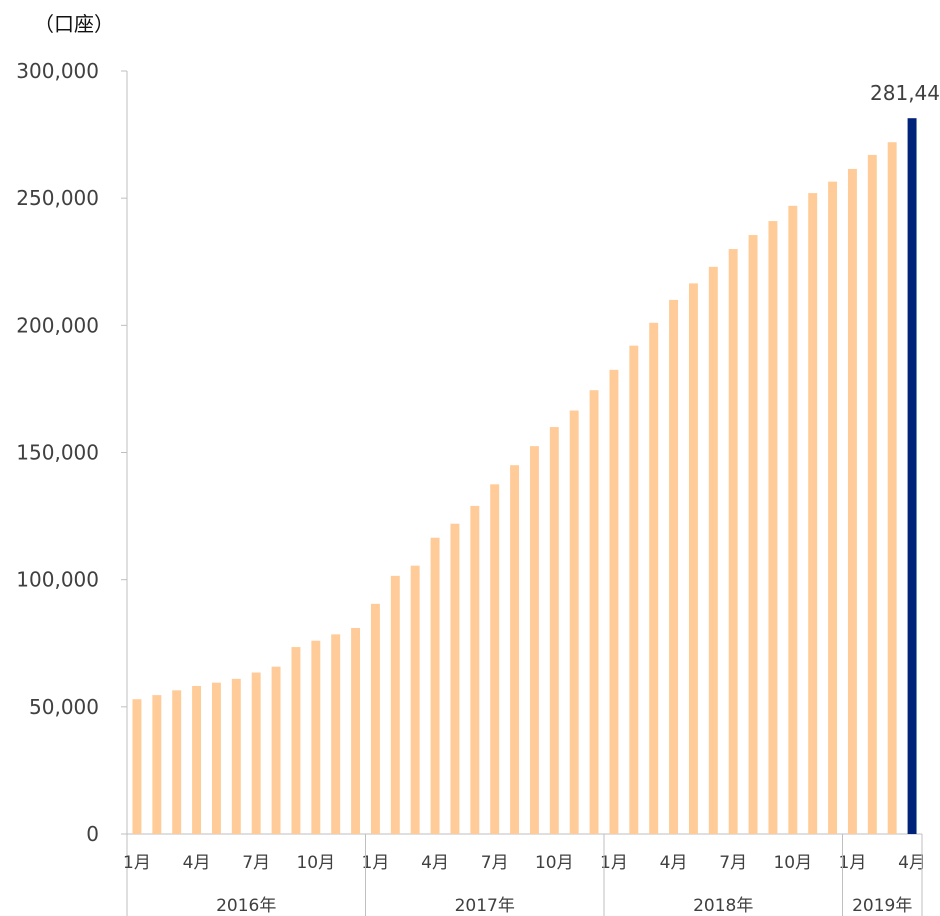 The width and height of the screenshot is (940, 916). What do you see at coordinates (912, 476) in the screenshot?
I see `bar-highlight` at bounding box center [912, 476].